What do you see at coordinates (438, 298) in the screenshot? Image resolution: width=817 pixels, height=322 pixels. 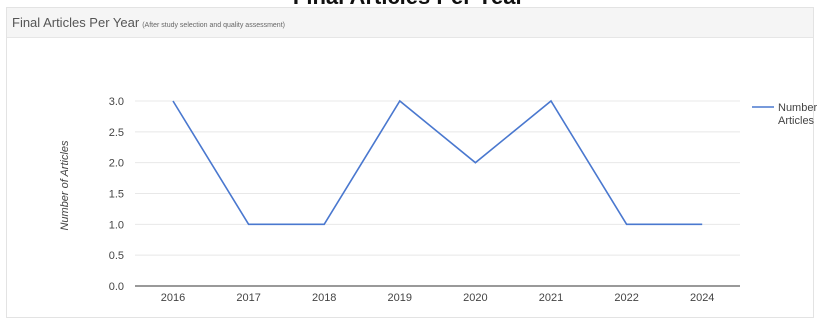 I see `x-tick-labels: 2016 2017 2018 2019 2020 2021 2022 2024` at bounding box center [438, 298].